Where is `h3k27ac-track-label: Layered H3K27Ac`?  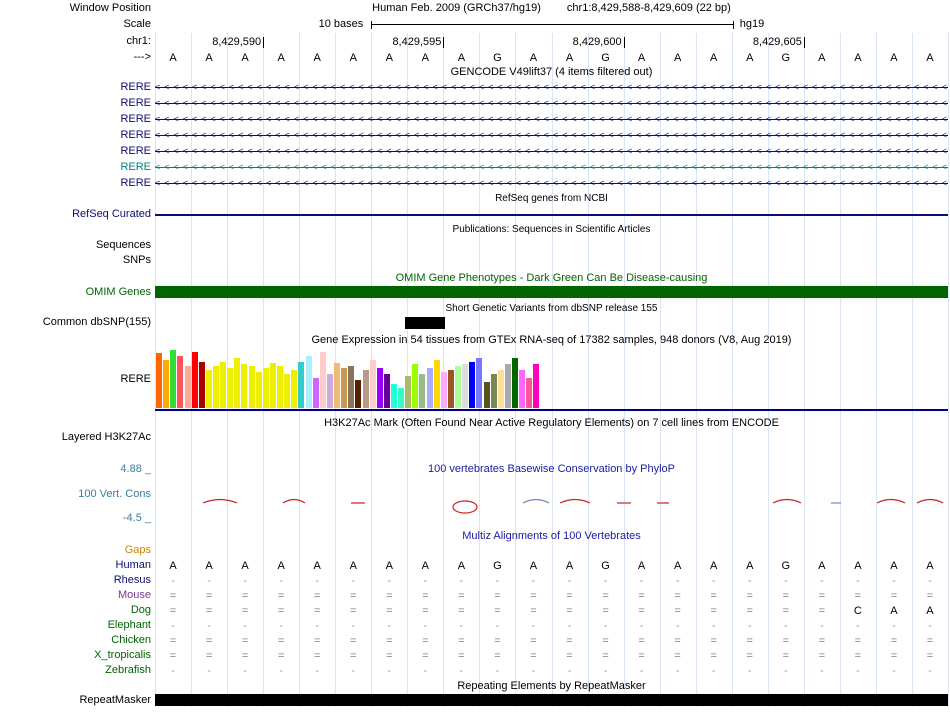 h3k27ac-track-label: Layered H3K27Ac is located at coordinates (106, 437).